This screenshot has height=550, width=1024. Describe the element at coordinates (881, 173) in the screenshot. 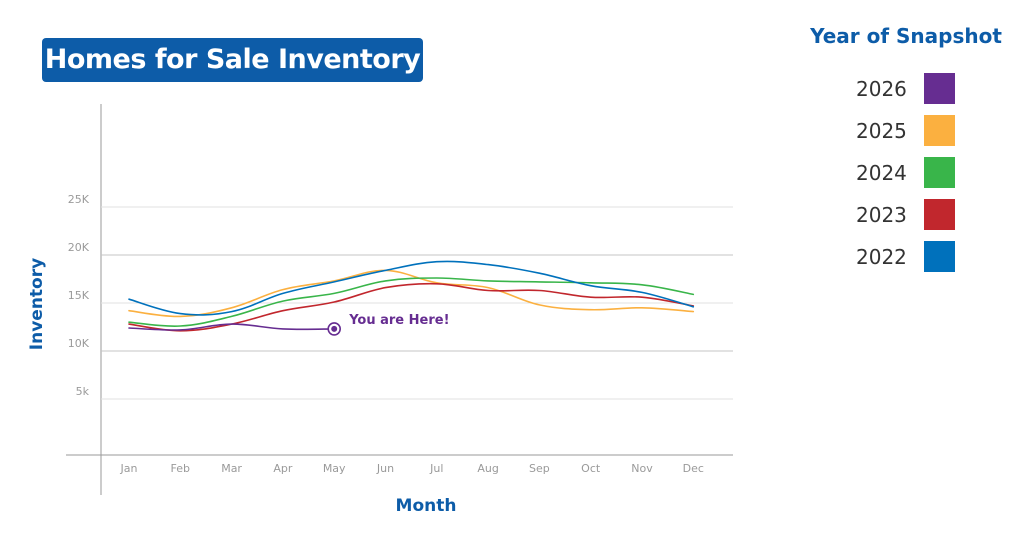

I see `legend-label: 2024` at that location.